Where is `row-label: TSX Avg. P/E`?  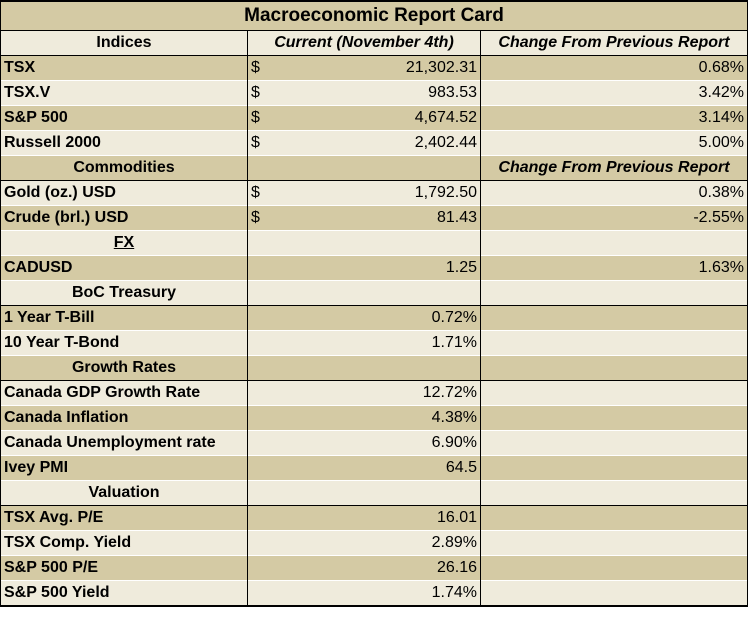 row-label: TSX Avg. P/E is located at coordinates (124, 517).